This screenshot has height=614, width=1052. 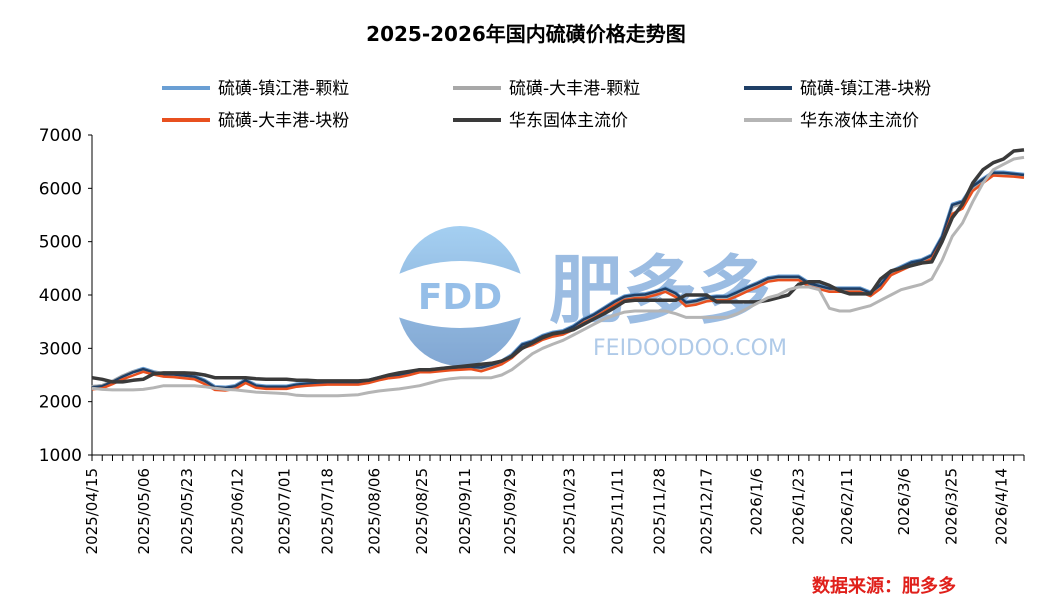 What do you see at coordinates (690, 348) in the screenshot?
I see `watermark-url: FEIDOODOO.COM` at bounding box center [690, 348].